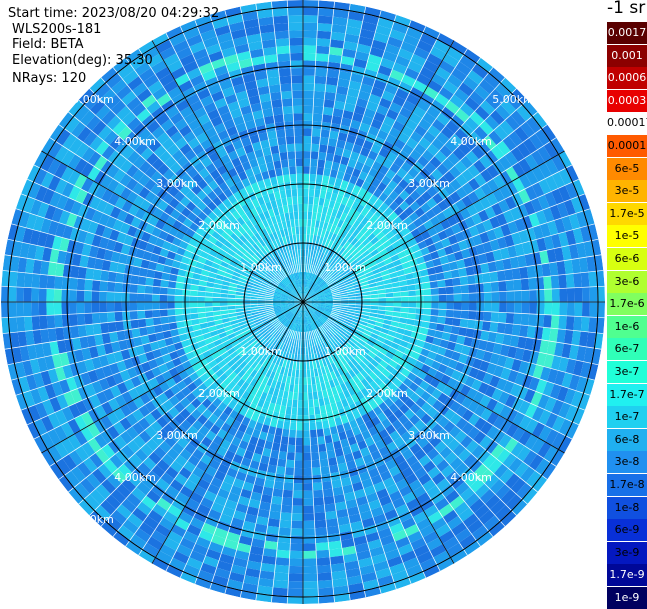 Image resolution: width=647 pixels, height=609 pixels. I want to click on legend-entry: 1e-7, so click(627, 417).